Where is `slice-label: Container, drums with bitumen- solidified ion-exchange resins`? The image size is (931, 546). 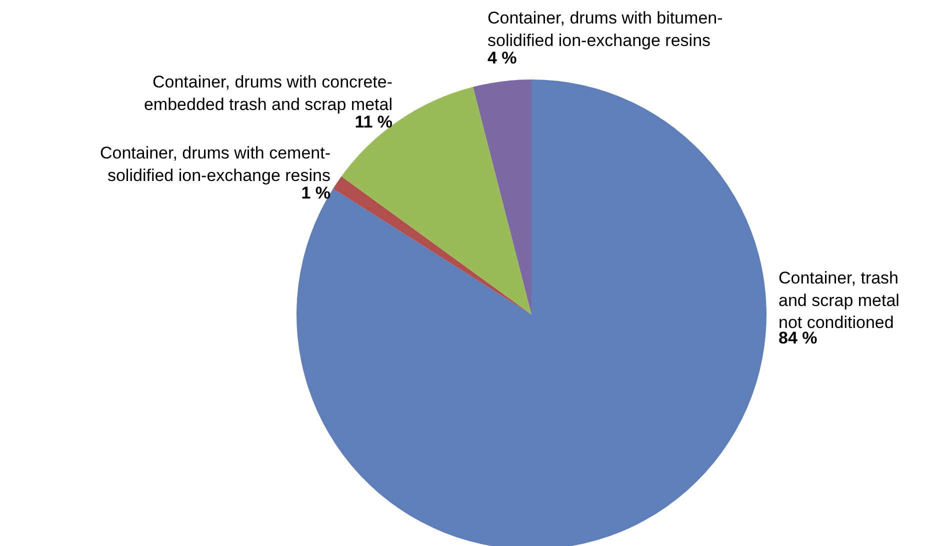
slice-label: Container, drums with bitumen- solidified ion-exchange resins is located at coordinates (605, 29).